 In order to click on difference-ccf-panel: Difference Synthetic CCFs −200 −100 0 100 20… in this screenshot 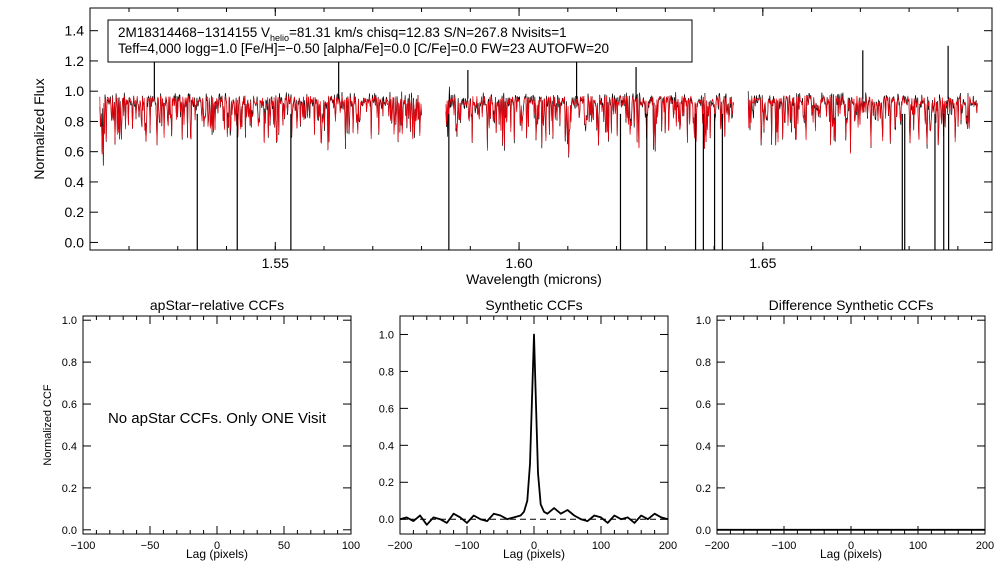, I will do `click(845, 429)`.